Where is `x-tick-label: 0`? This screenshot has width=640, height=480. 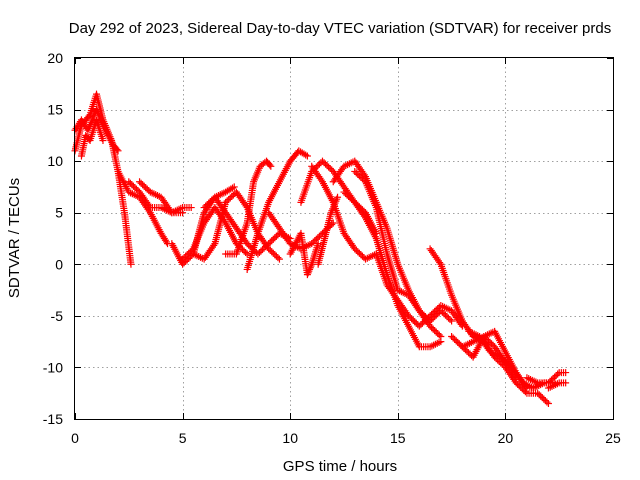 x-tick-label: 0 is located at coordinates (75, 438).